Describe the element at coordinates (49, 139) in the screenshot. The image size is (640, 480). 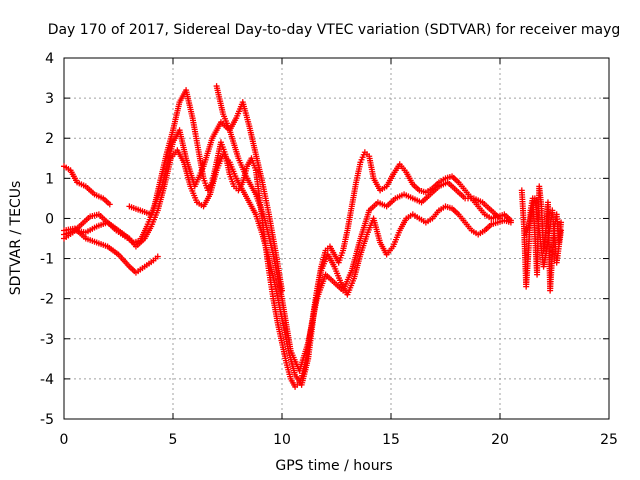
I see `y-tick-label: 2` at that location.